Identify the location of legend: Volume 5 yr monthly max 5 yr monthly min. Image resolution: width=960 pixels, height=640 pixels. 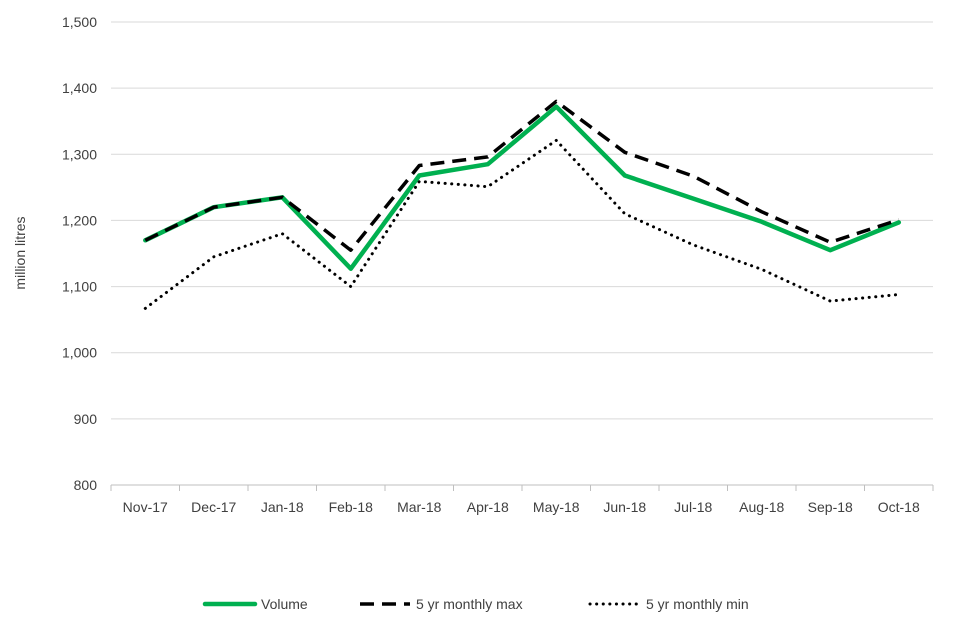
(475, 604).